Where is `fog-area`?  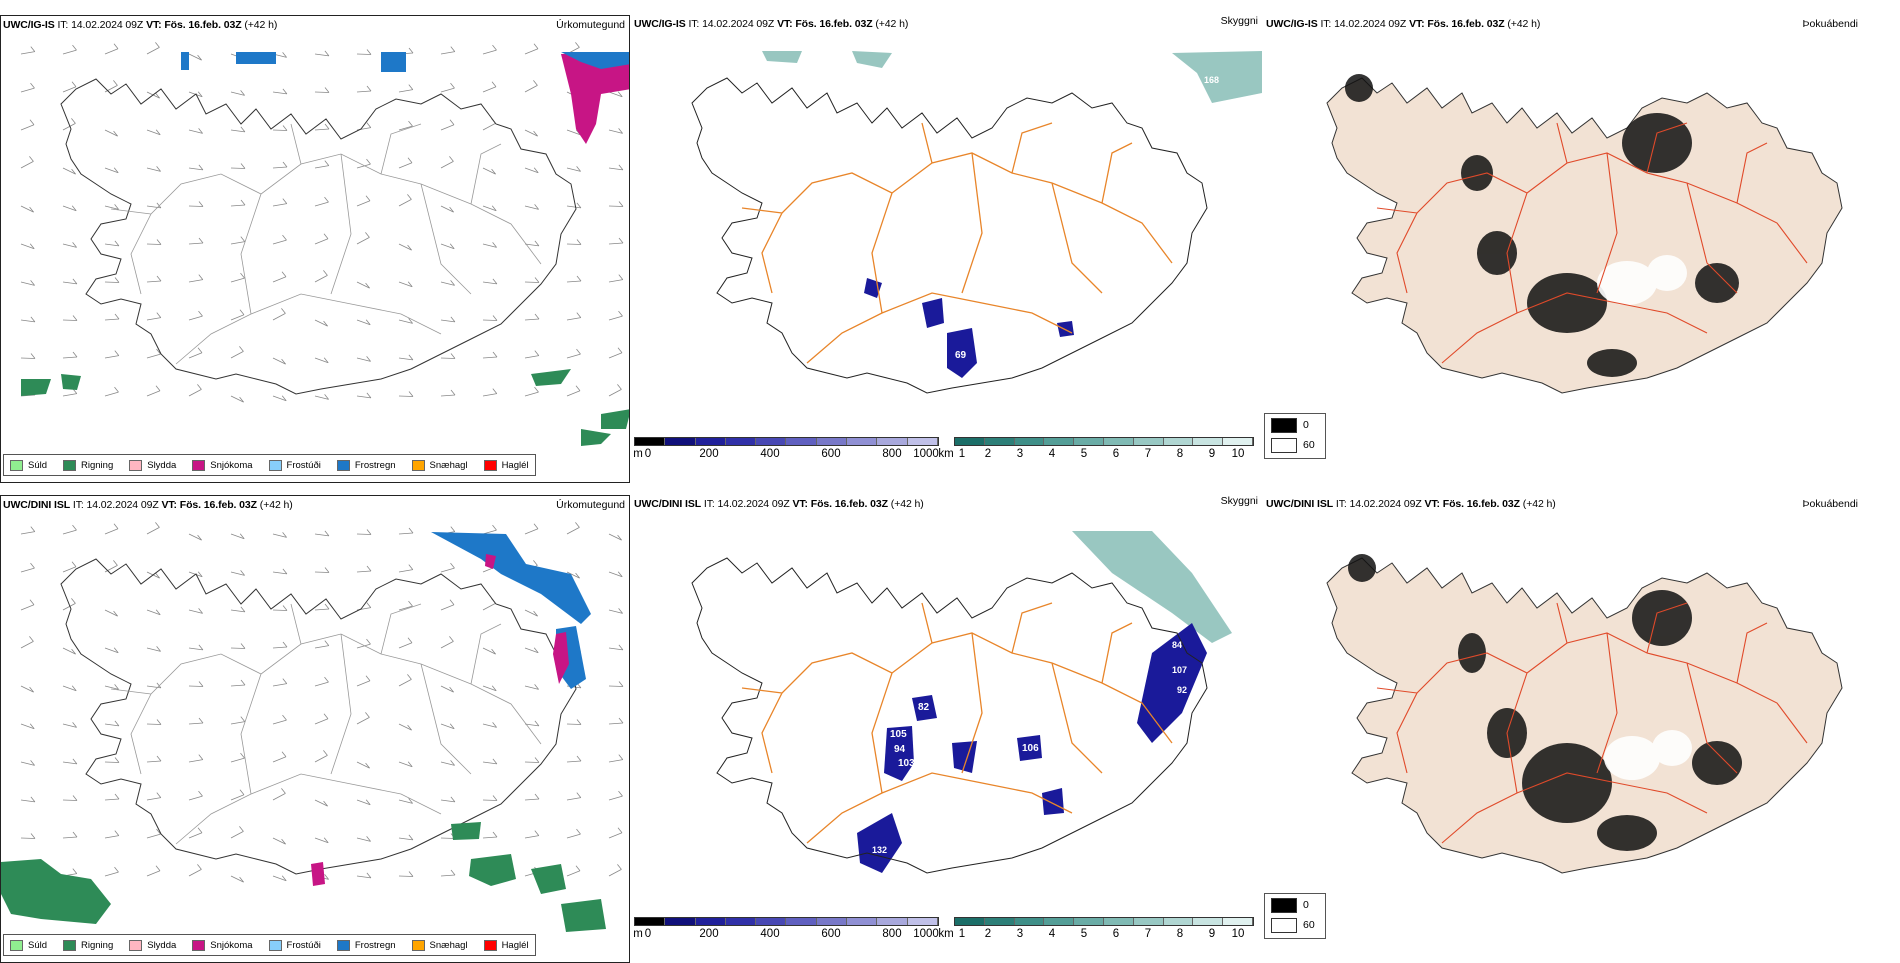 fog-area is located at coordinates (1542, 225).